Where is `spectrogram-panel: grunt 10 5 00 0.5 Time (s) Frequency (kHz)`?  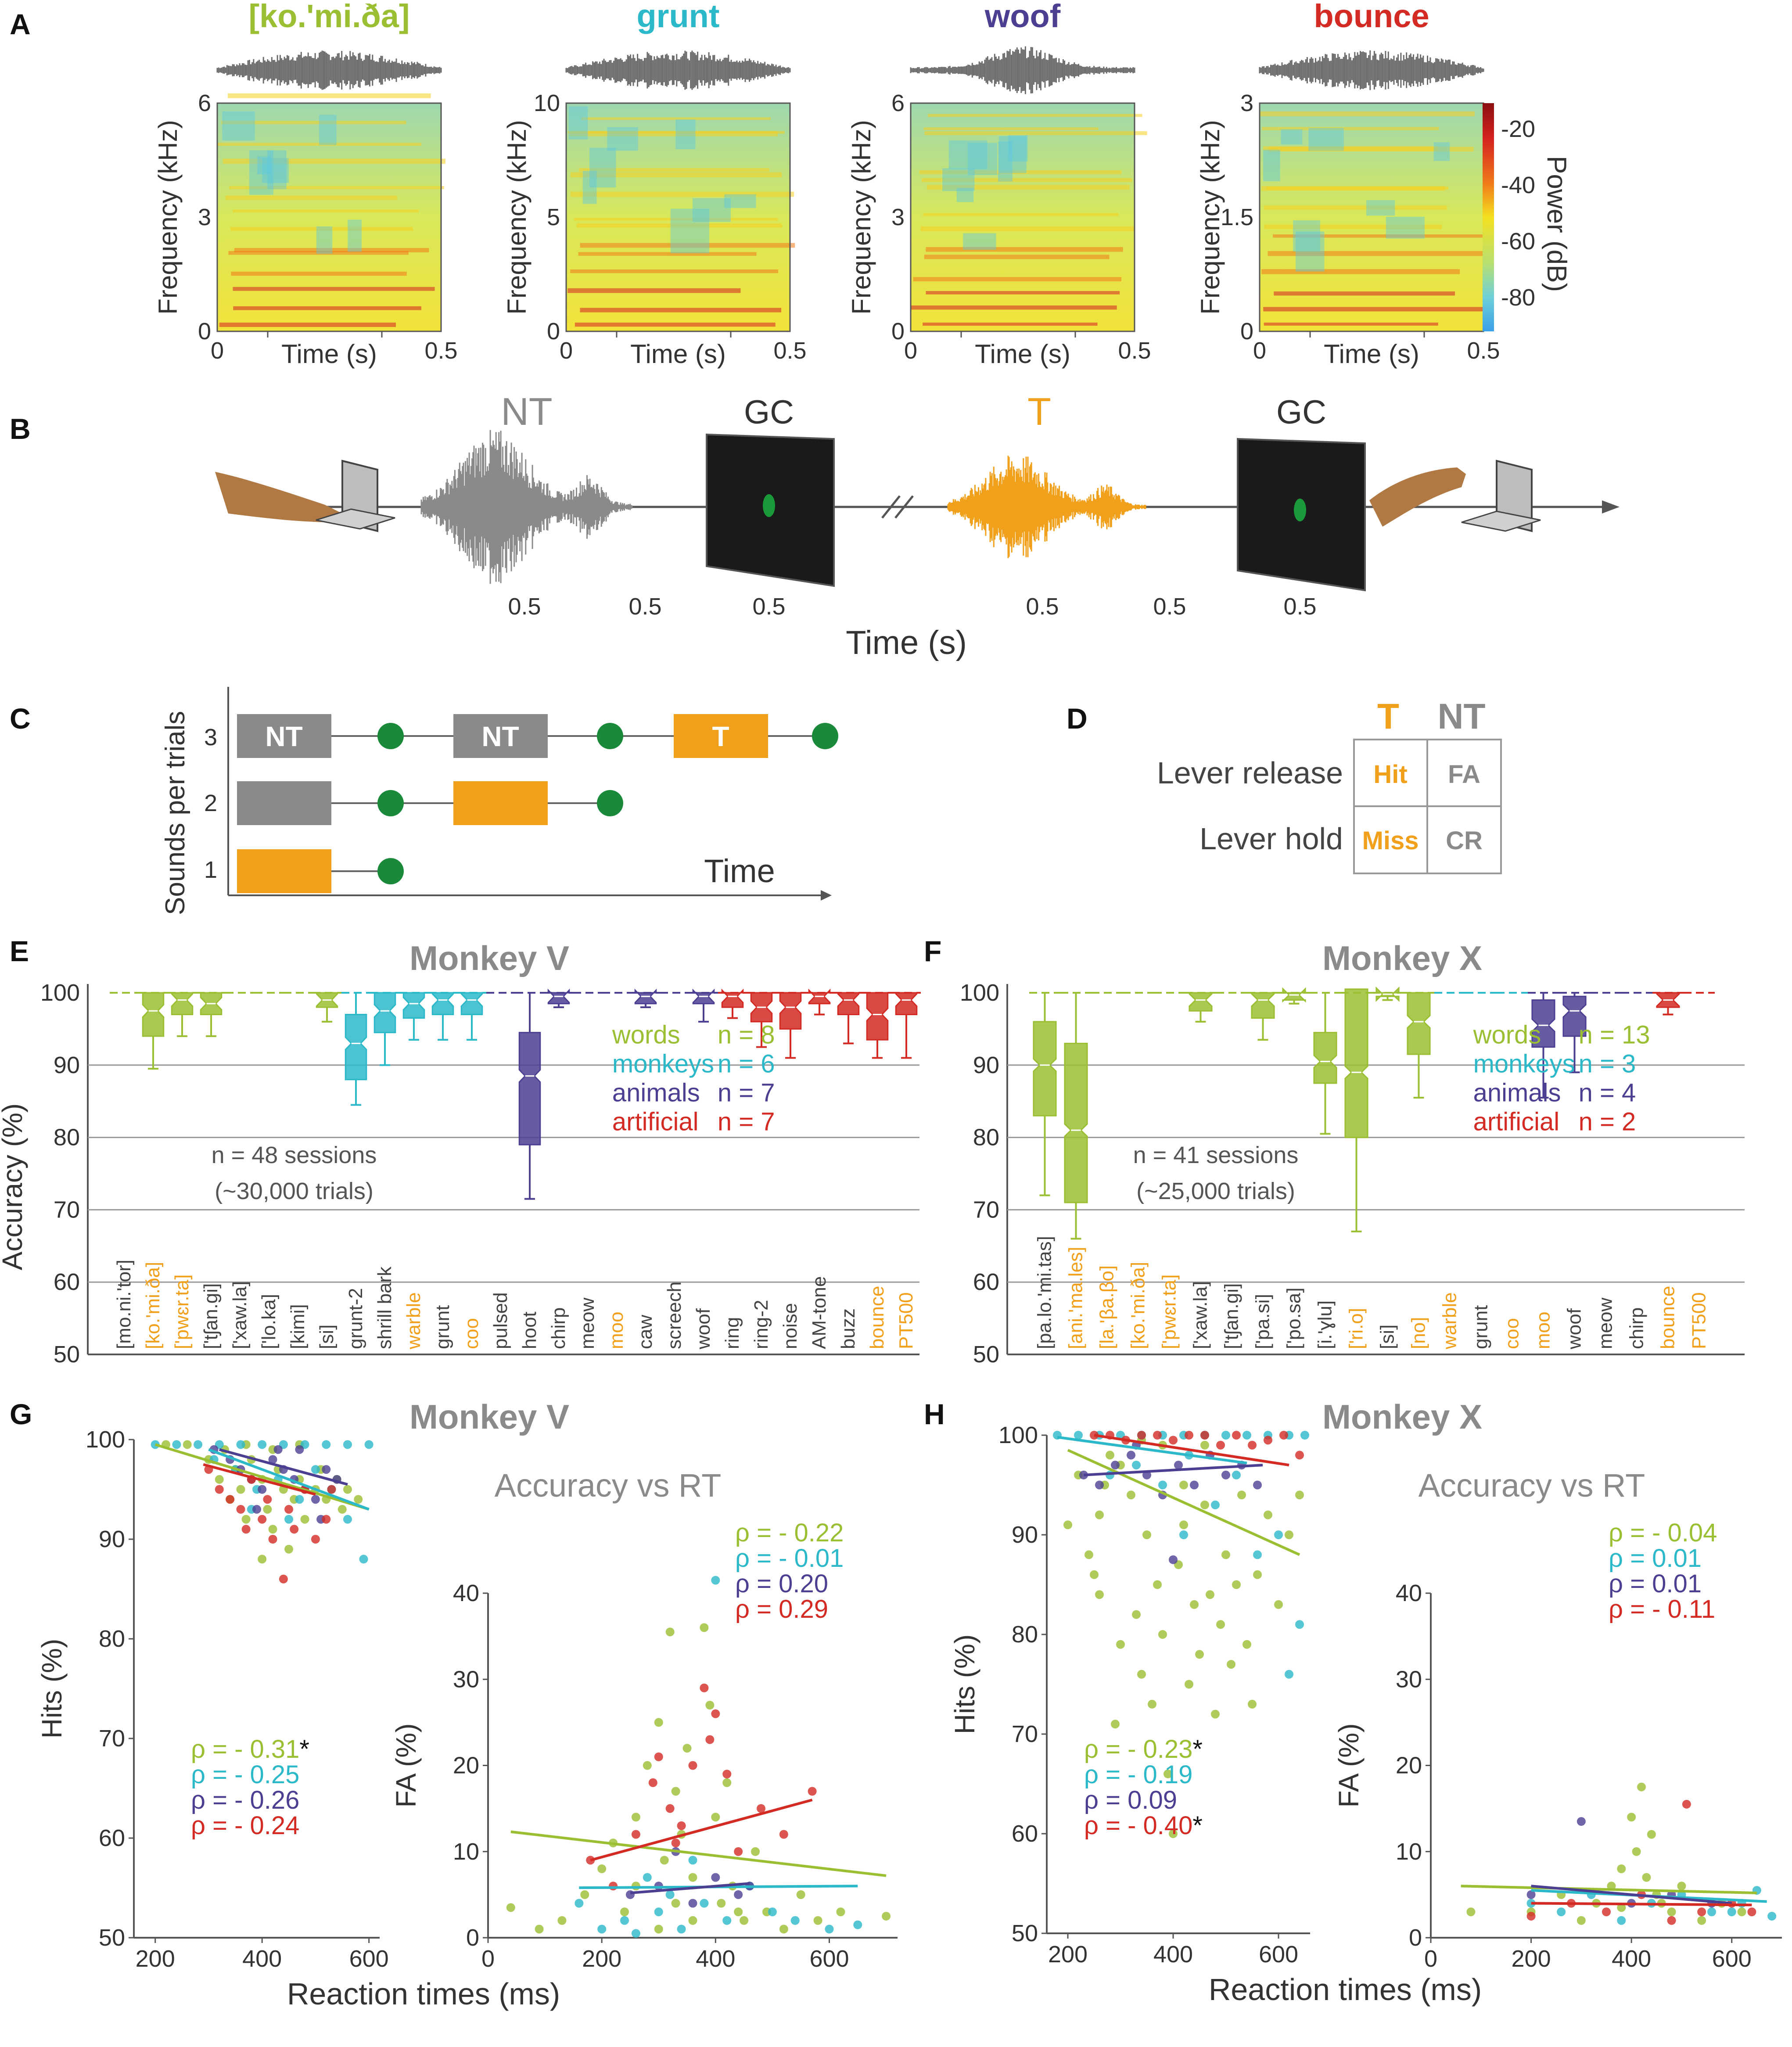
spectrogram-panel: grunt 10 5 00 0.5 Time (s) Frequency (kHz) is located at coordinates (655, 184).